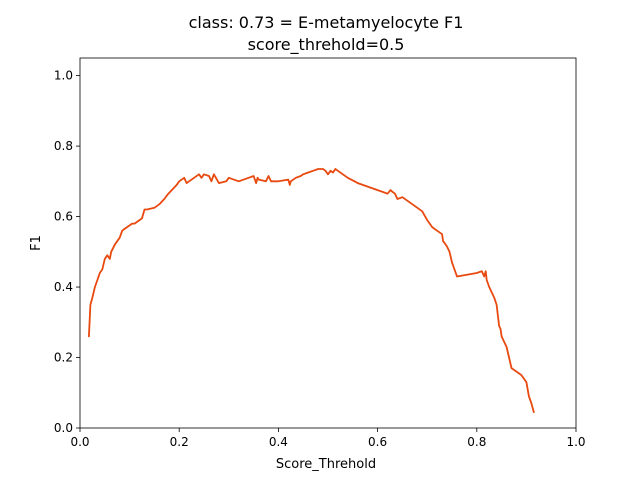  I want to click on x-tick-label: 0.6, so click(377, 442).